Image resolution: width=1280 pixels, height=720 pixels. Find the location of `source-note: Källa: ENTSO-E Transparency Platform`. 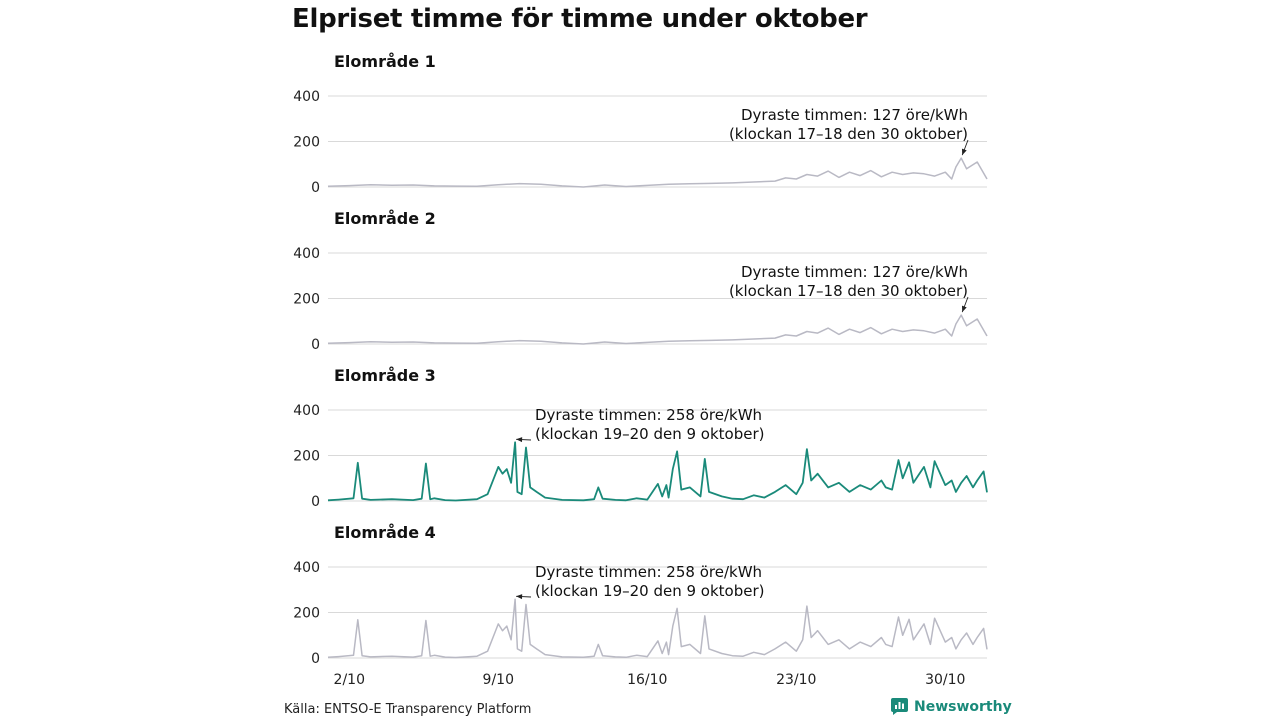

source-note: Källa: ENTSO-E Transparency Platform is located at coordinates (408, 709).